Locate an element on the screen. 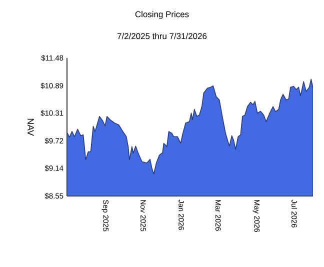  y-axis-title: NAV is located at coordinates (31, 127).